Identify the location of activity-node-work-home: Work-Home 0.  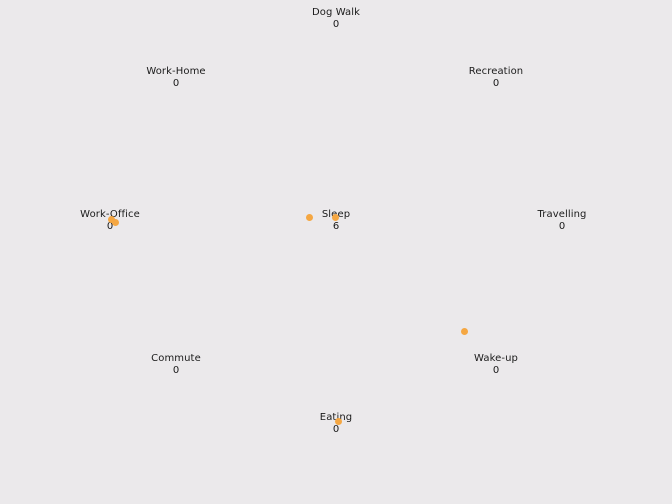
(176, 78).